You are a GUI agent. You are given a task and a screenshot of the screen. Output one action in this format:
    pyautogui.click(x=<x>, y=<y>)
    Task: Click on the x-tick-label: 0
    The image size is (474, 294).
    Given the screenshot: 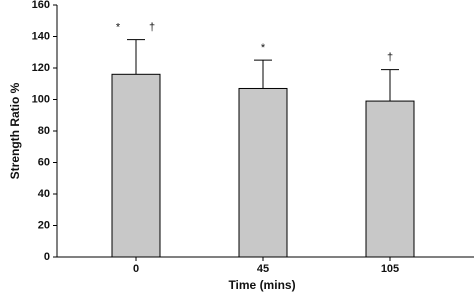 What is the action you would take?
    pyautogui.click(x=136, y=269)
    